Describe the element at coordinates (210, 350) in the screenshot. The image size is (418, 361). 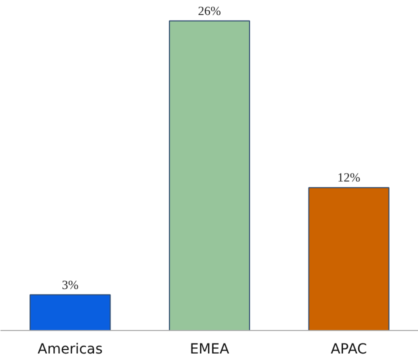
I see `x-tick-label: EMEA` at that location.